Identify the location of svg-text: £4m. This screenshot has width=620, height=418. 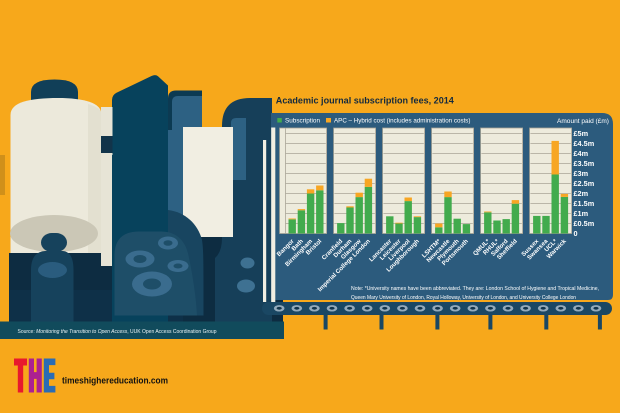
(581, 153).